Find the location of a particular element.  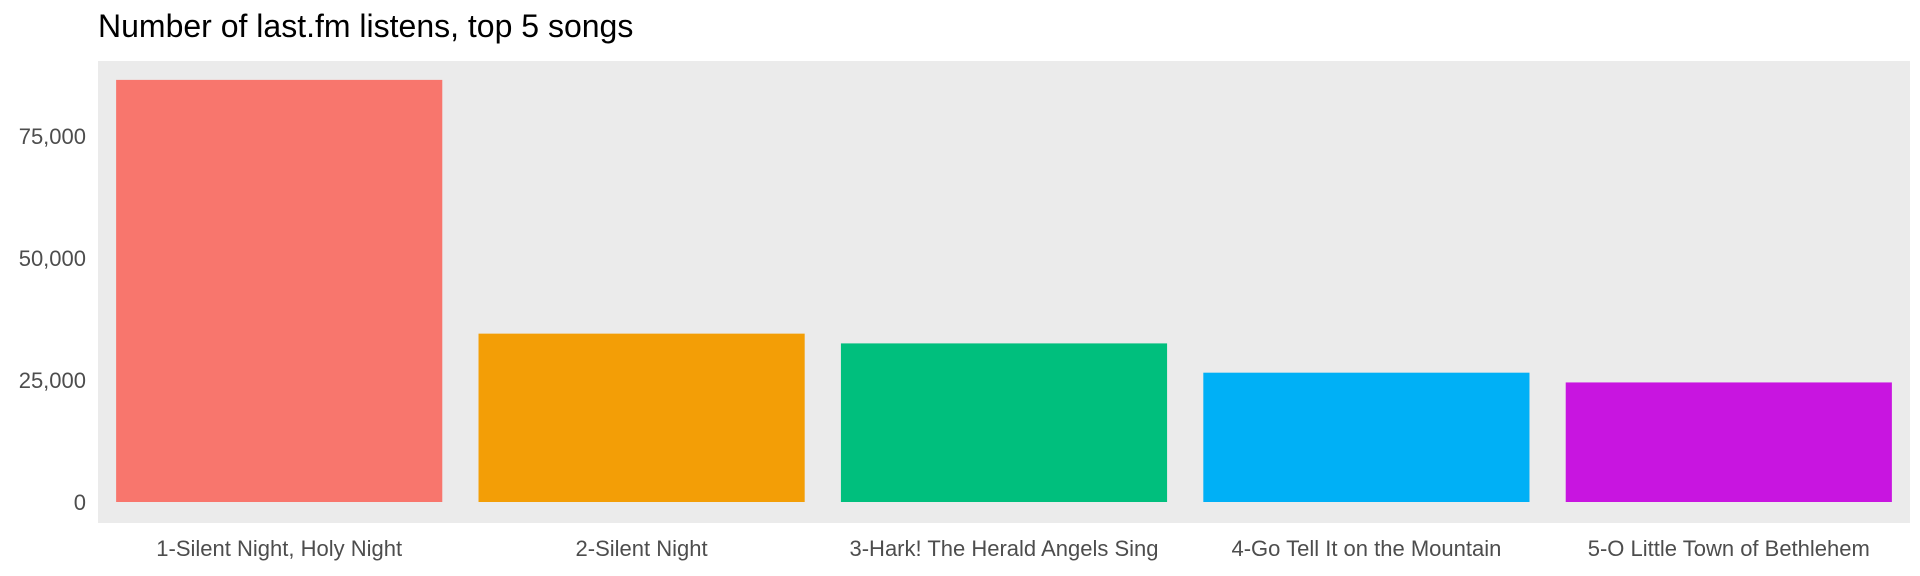

chart-title: Number of last.fm listens, top 5 songs is located at coordinates (366, 26).